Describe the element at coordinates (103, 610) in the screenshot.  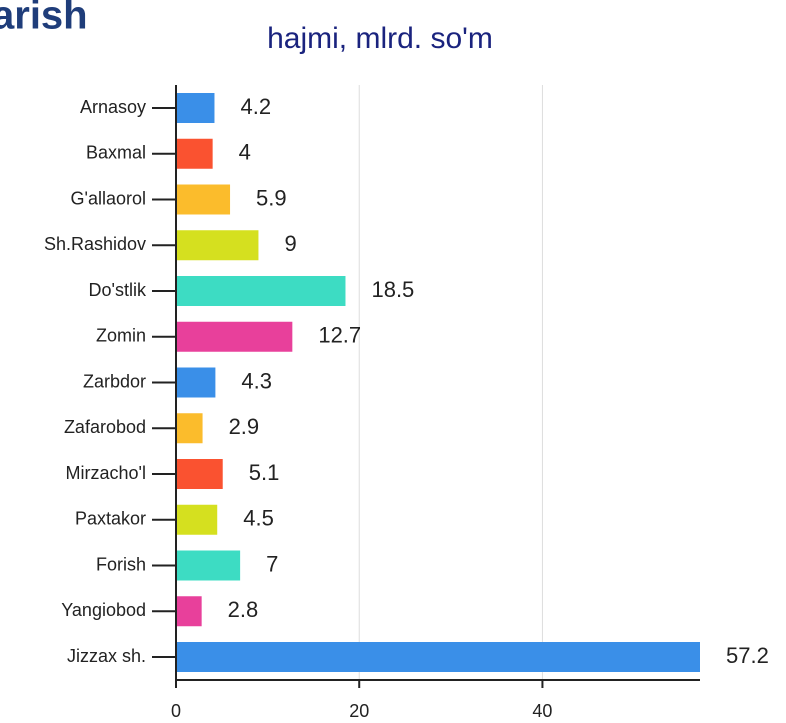
I see `y-tick-label: Yangiobod` at that location.